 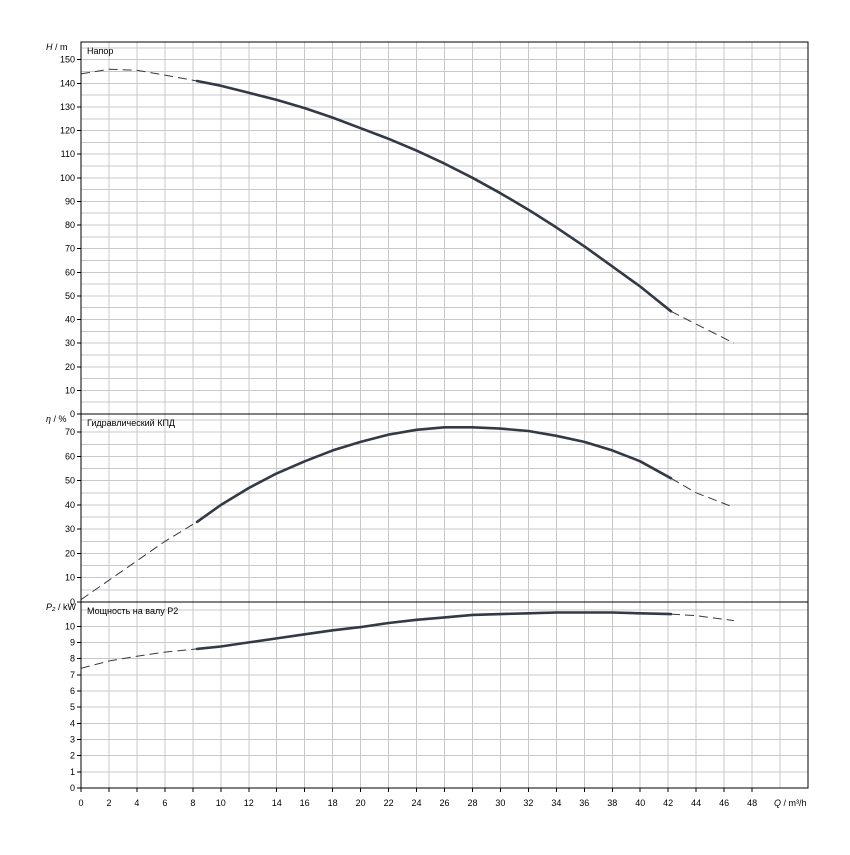 I want to click on x-tick-label: 48, so click(x=752, y=803).